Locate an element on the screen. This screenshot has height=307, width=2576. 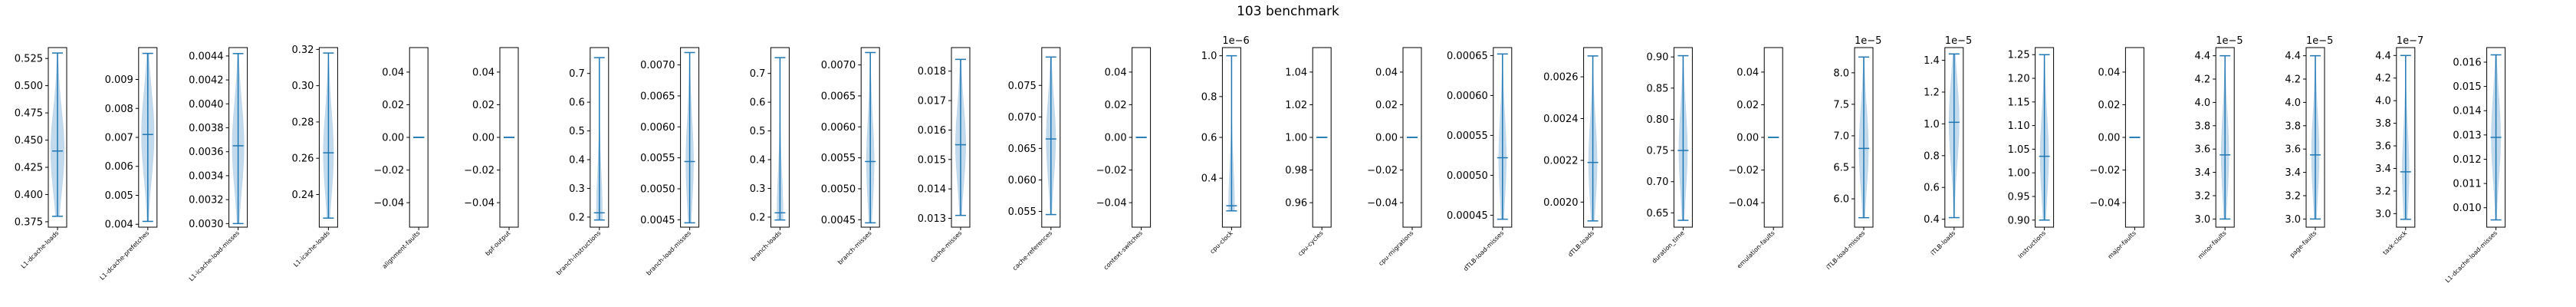
x-category-label: context-switches is located at coordinates (1123, 250).